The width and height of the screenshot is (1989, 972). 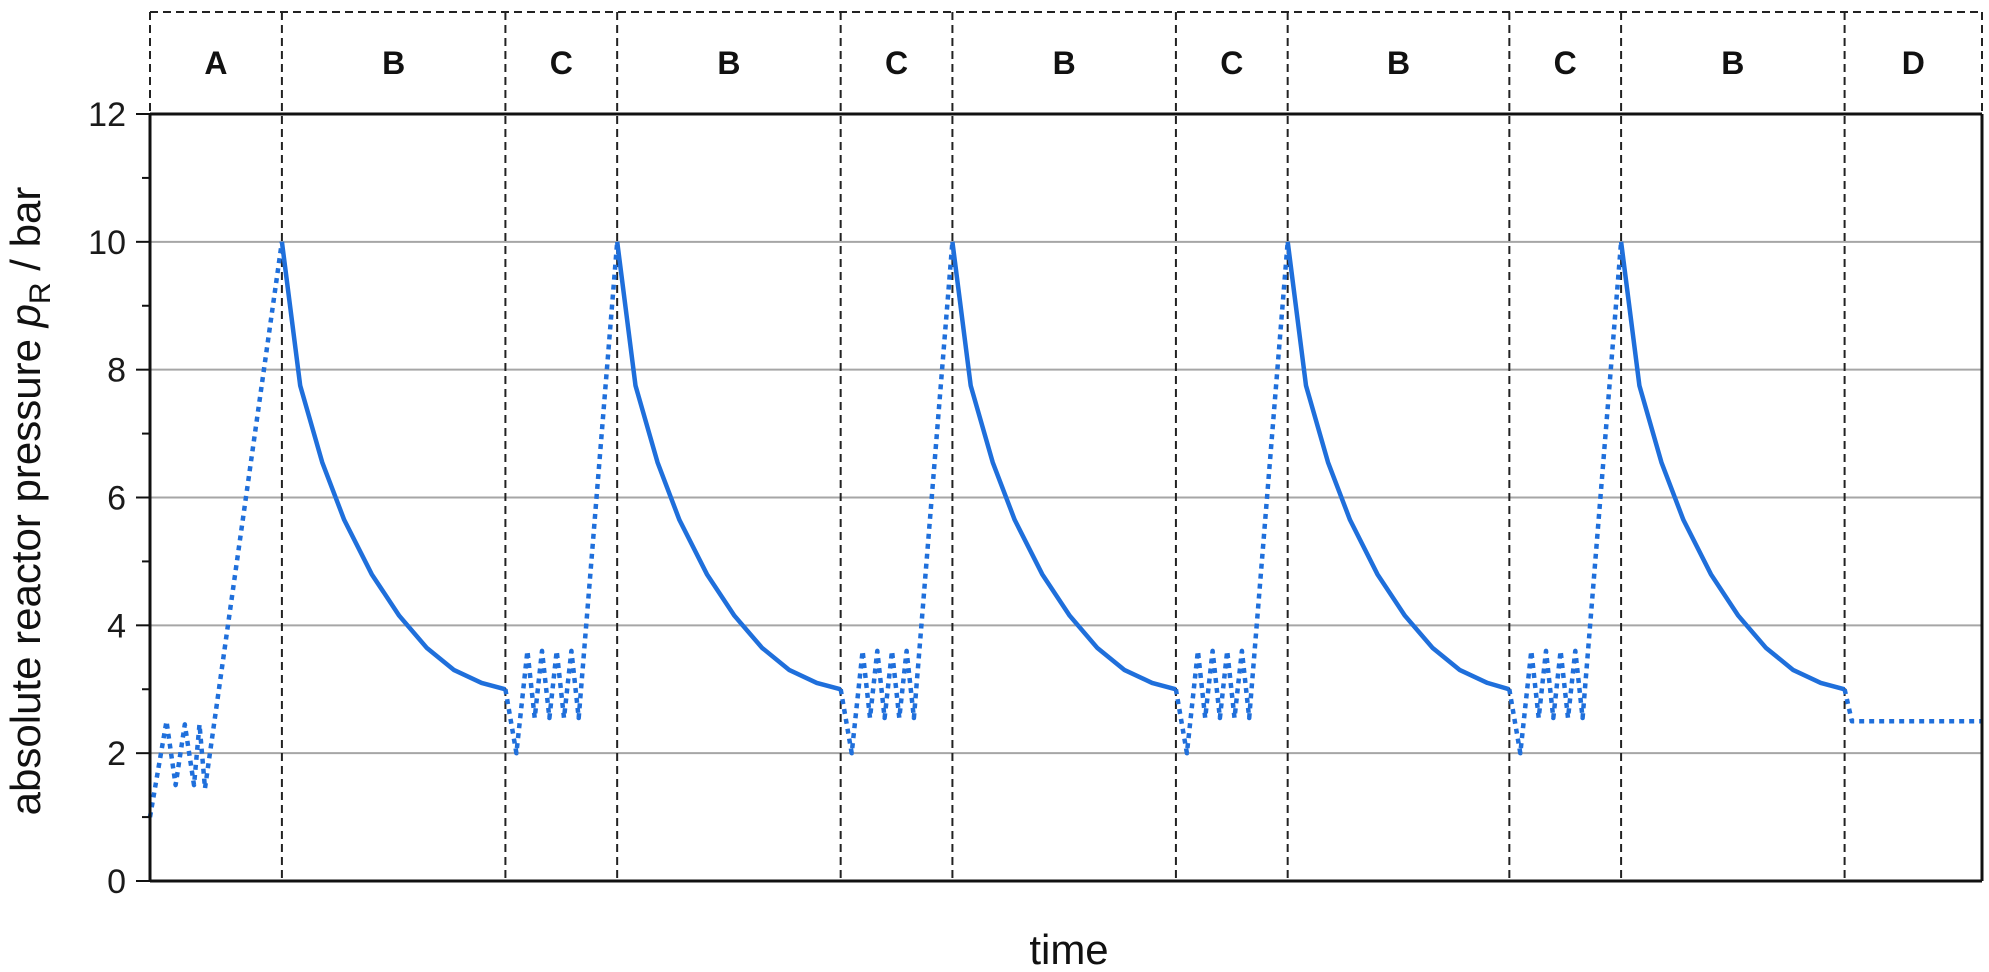 What do you see at coordinates (25, 571) in the screenshot?
I see `y-axis-title-prefix: absolute reactor pressure` at bounding box center [25, 571].